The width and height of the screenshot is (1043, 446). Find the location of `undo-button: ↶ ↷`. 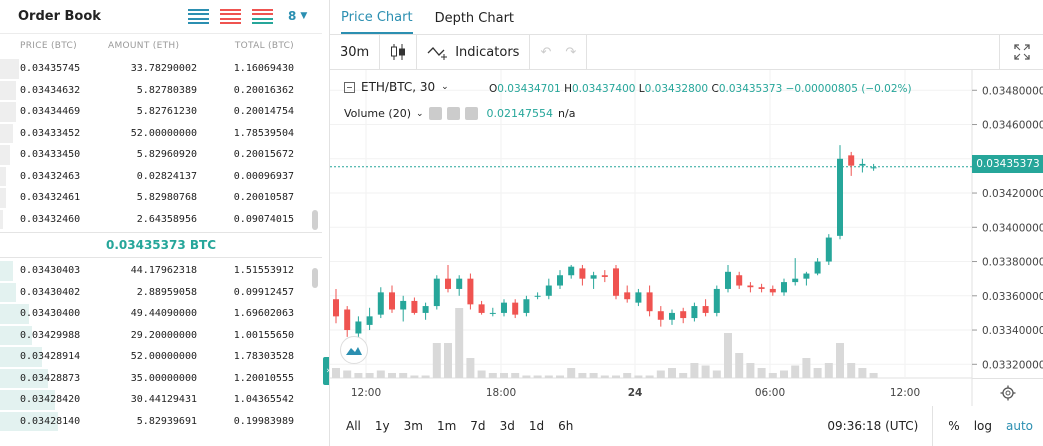

undo-button: ↶ ↷ is located at coordinates (559, 52).